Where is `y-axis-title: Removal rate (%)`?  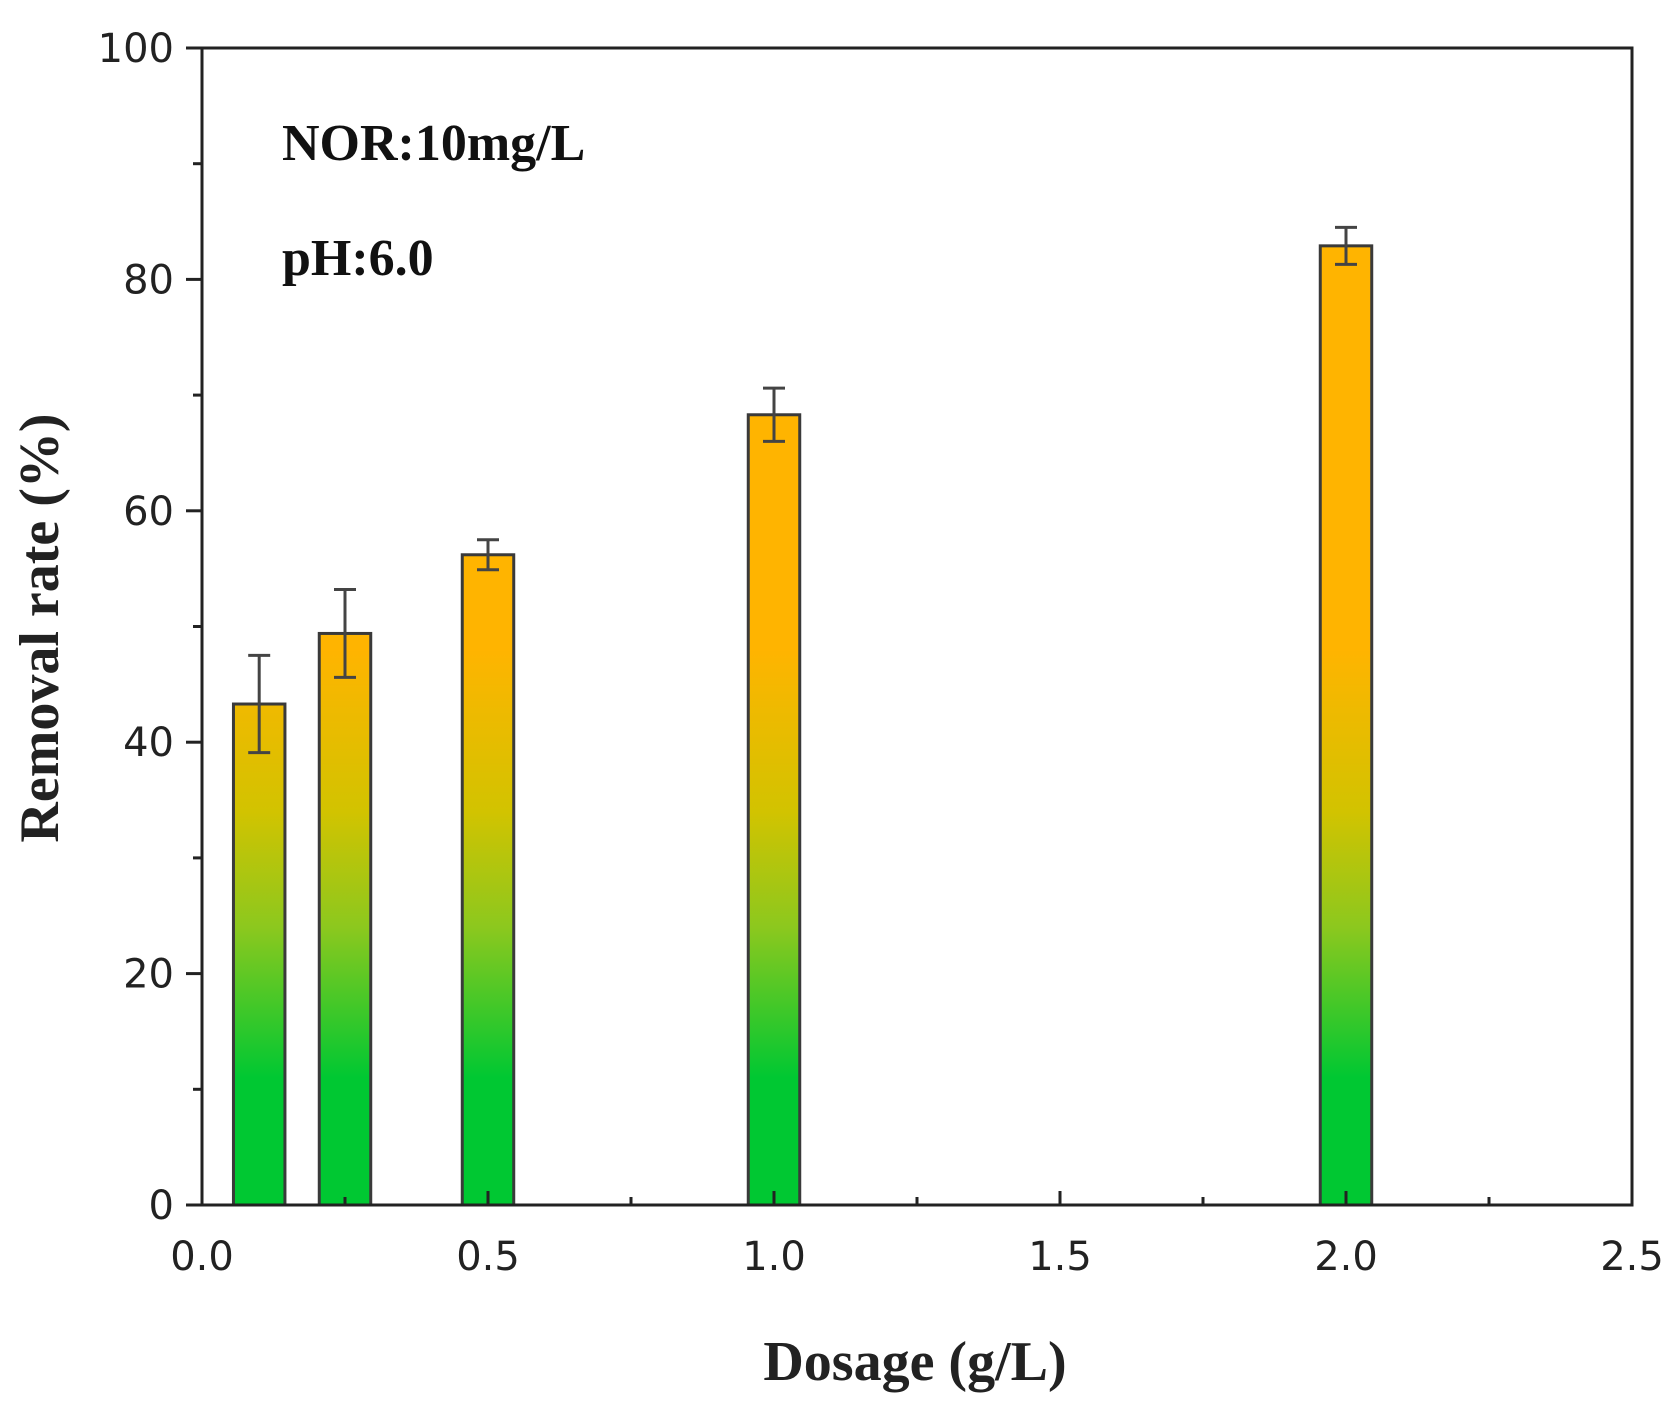 y-axis-title: Removal rate (%) is located at coordinates (40, 627).